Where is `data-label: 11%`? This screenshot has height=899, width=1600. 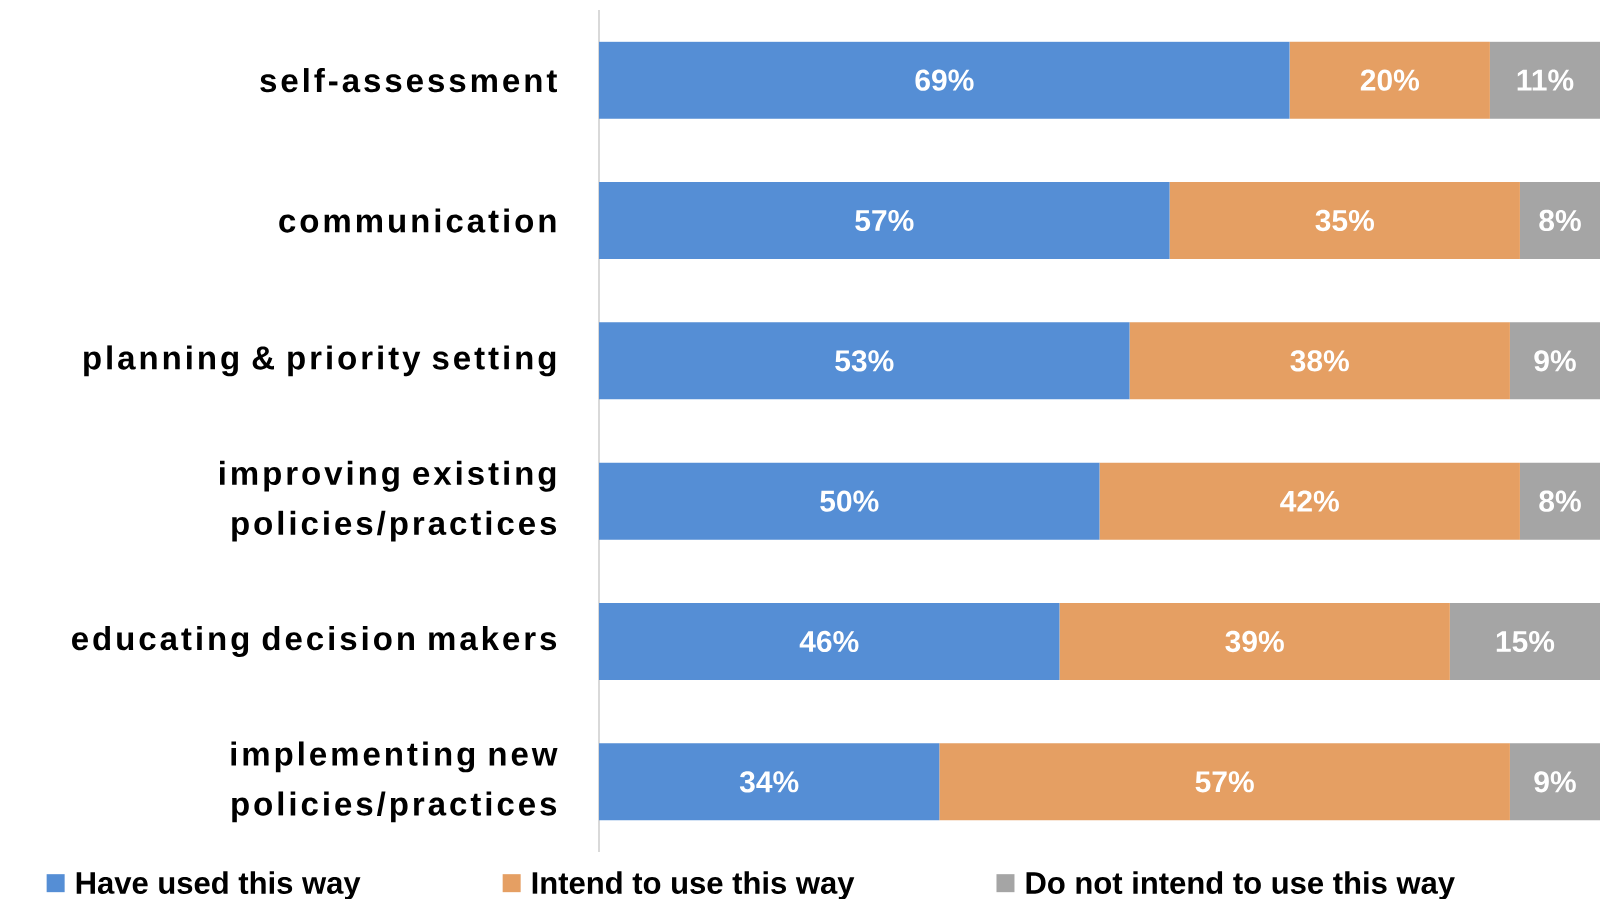 data-label: 11% is located at coordinates (1545, 80).